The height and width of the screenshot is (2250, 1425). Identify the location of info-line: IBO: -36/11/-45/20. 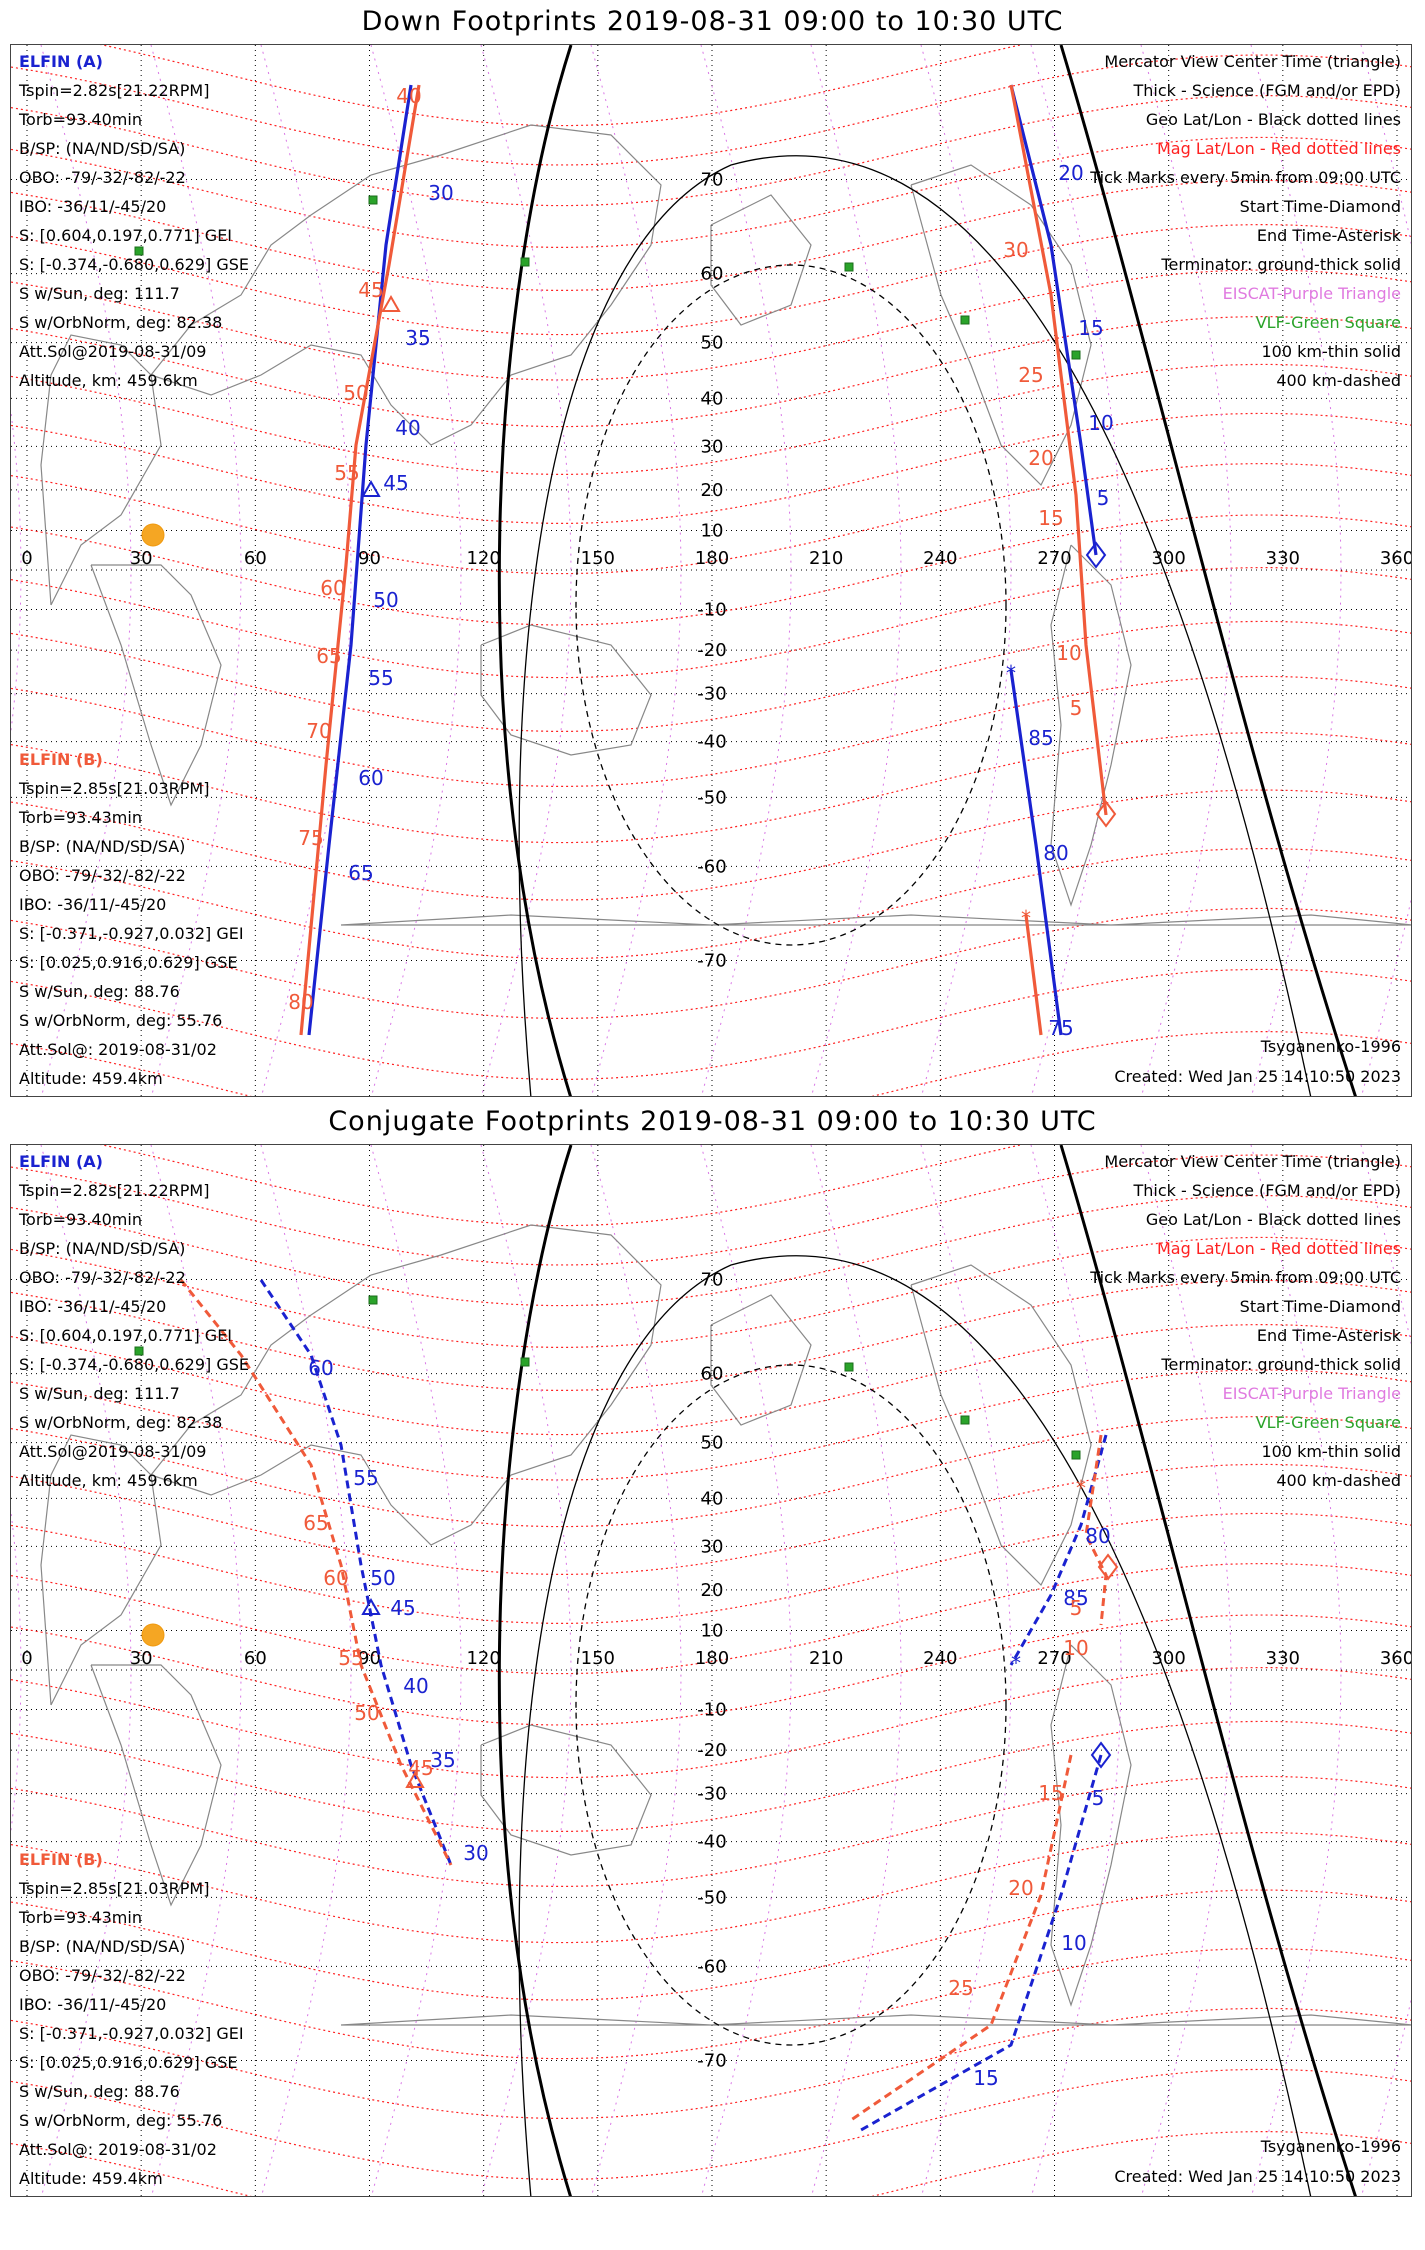
(93, 904).